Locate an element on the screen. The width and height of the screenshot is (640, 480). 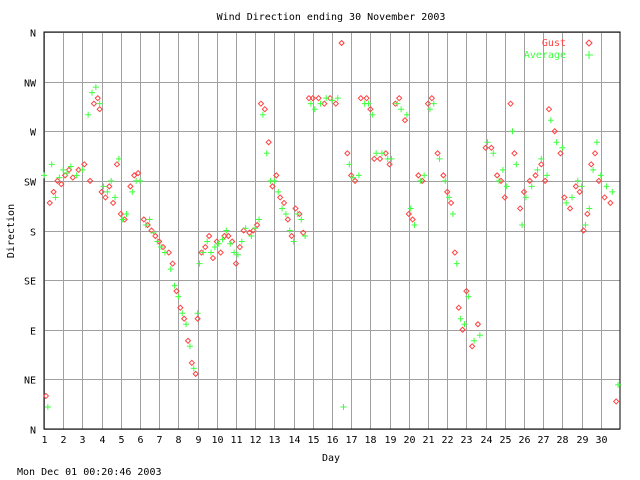
y-tick-label: SW is located at coordinates (30, 183).